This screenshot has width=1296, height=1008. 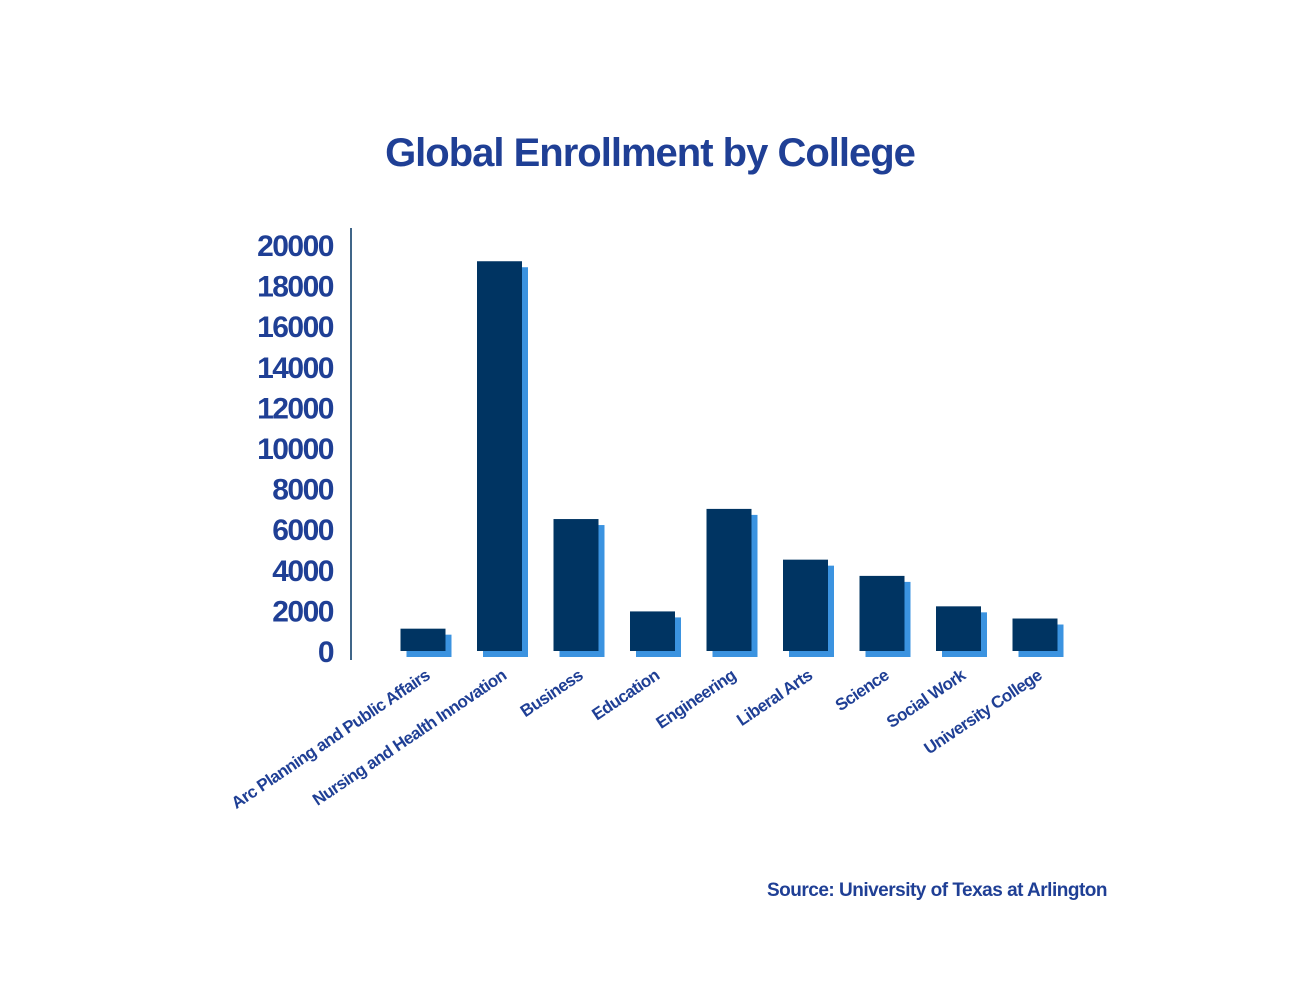 What do you see at coordinates (937, 890) in the screenshot?
I see `source-note: Source: University of Texas at Arlington` at bounding box center [937, 890].